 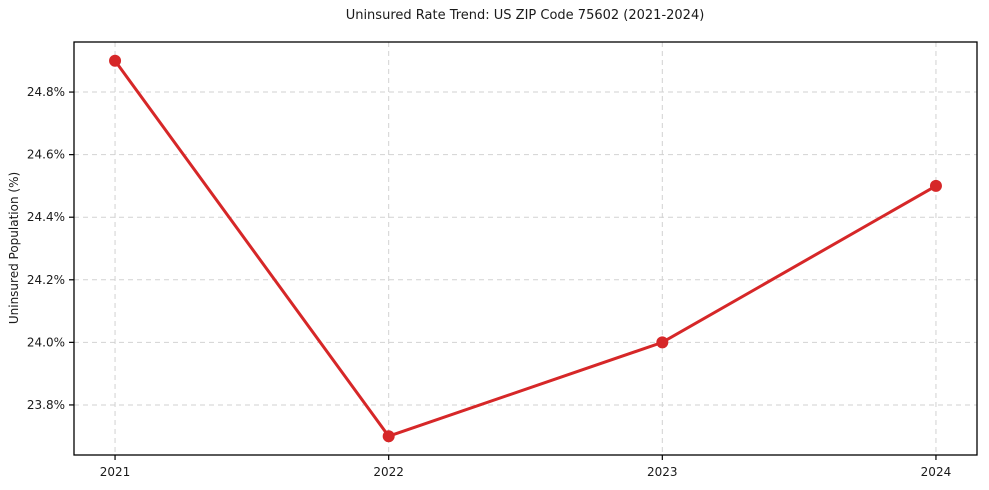 What do you see at coordinates (46, 405) in the screenshot?
I see `y-tick-label: 23.8%` at bounding box center [46, 405].